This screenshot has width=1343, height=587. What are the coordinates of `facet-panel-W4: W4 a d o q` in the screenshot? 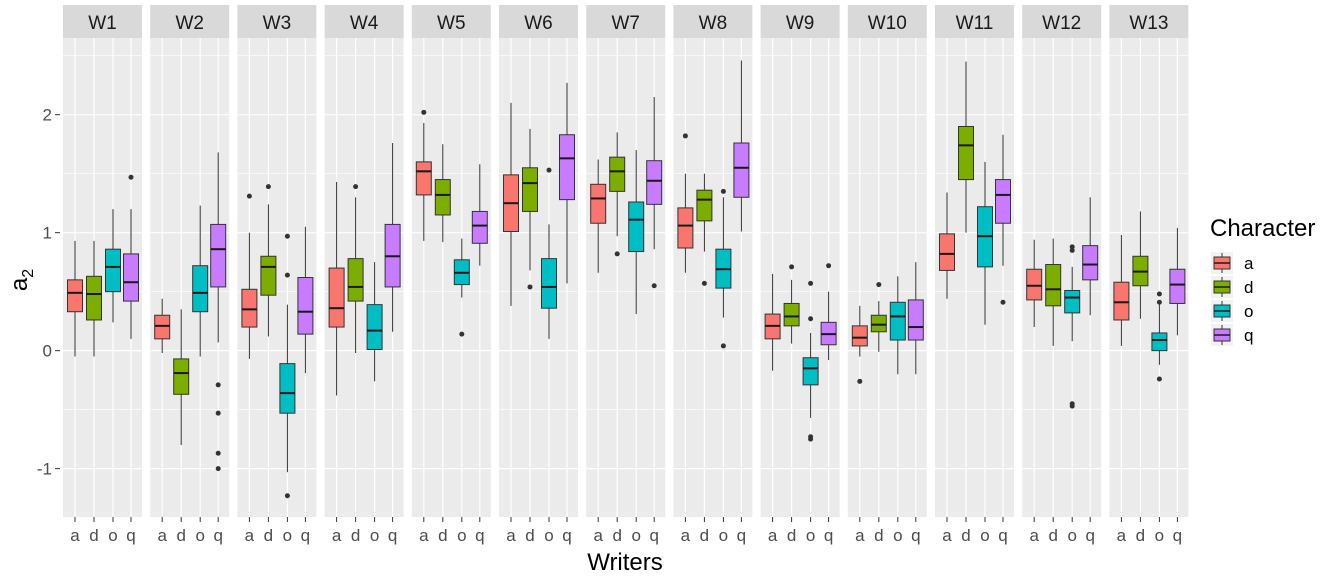 It's located at (364, 275).